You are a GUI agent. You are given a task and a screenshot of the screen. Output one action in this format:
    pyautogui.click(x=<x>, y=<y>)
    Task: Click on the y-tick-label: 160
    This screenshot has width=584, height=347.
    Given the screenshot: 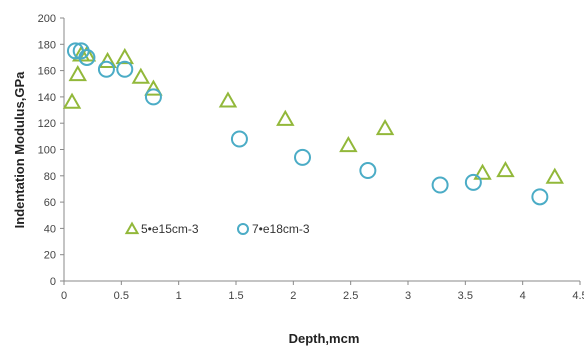 What is the action you would take?
    pyautogui.click(x=47, y=72)
    